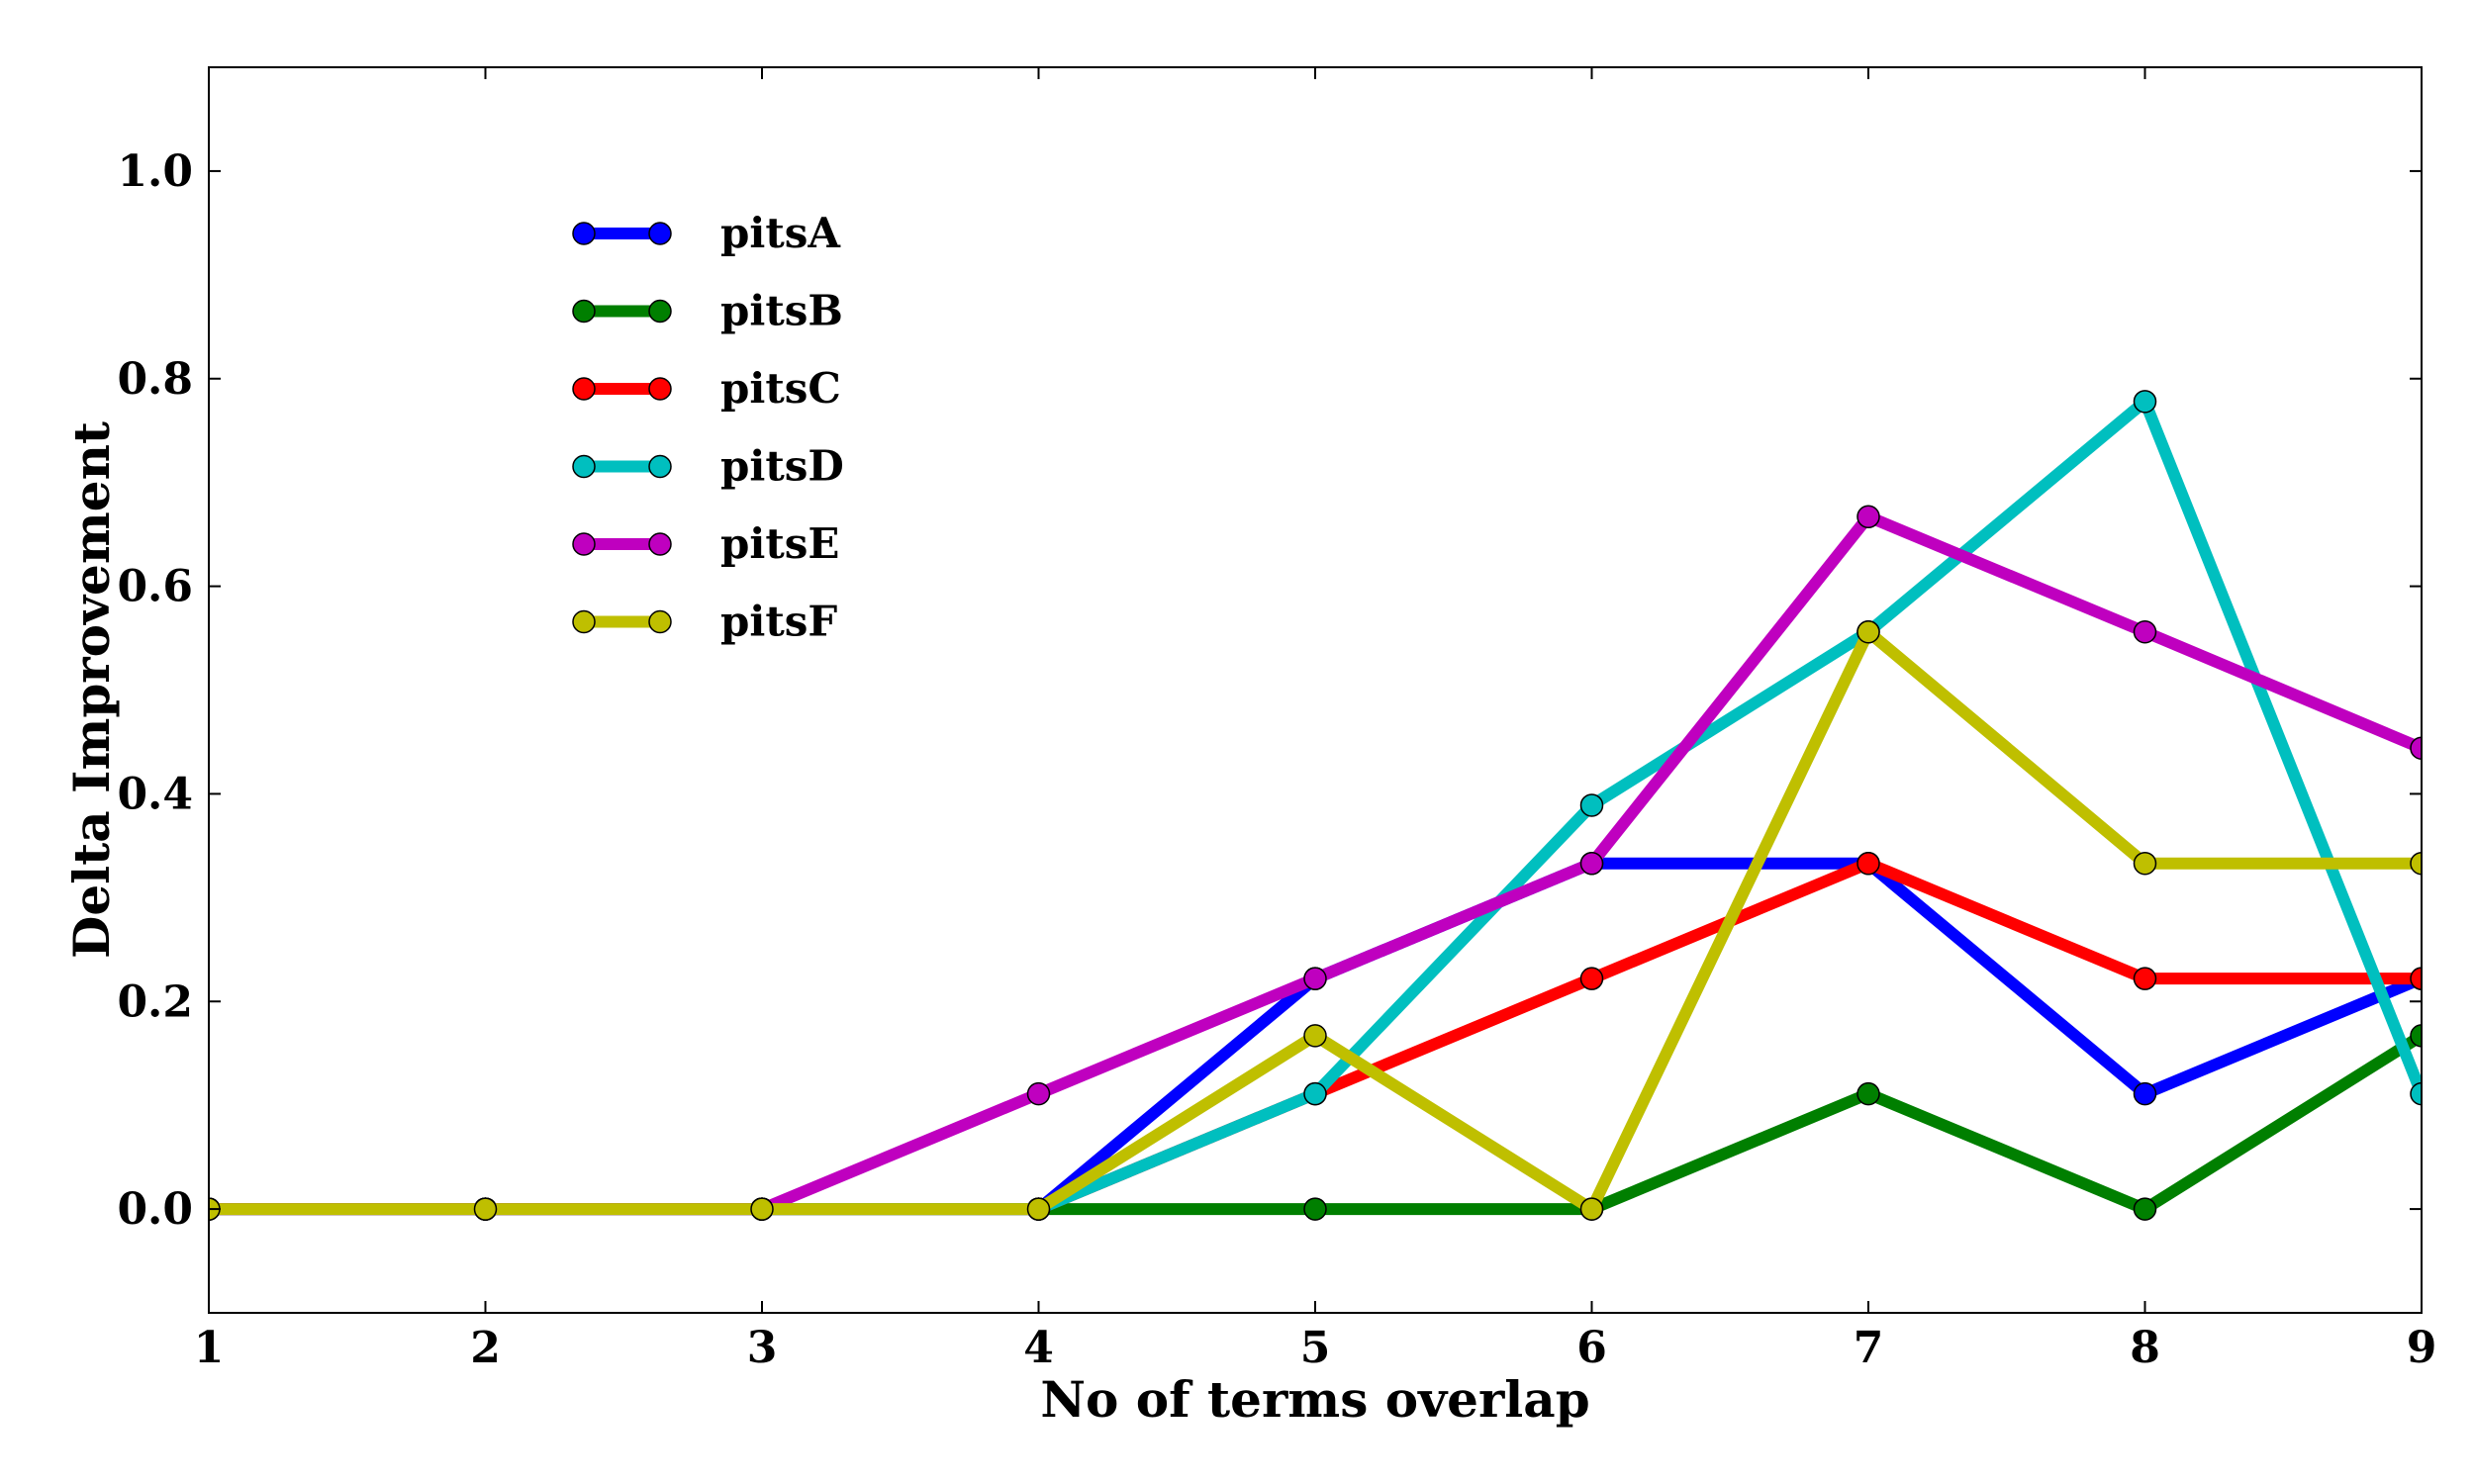  I want to click on y-tick-label: 1.0, so click(155, 171).